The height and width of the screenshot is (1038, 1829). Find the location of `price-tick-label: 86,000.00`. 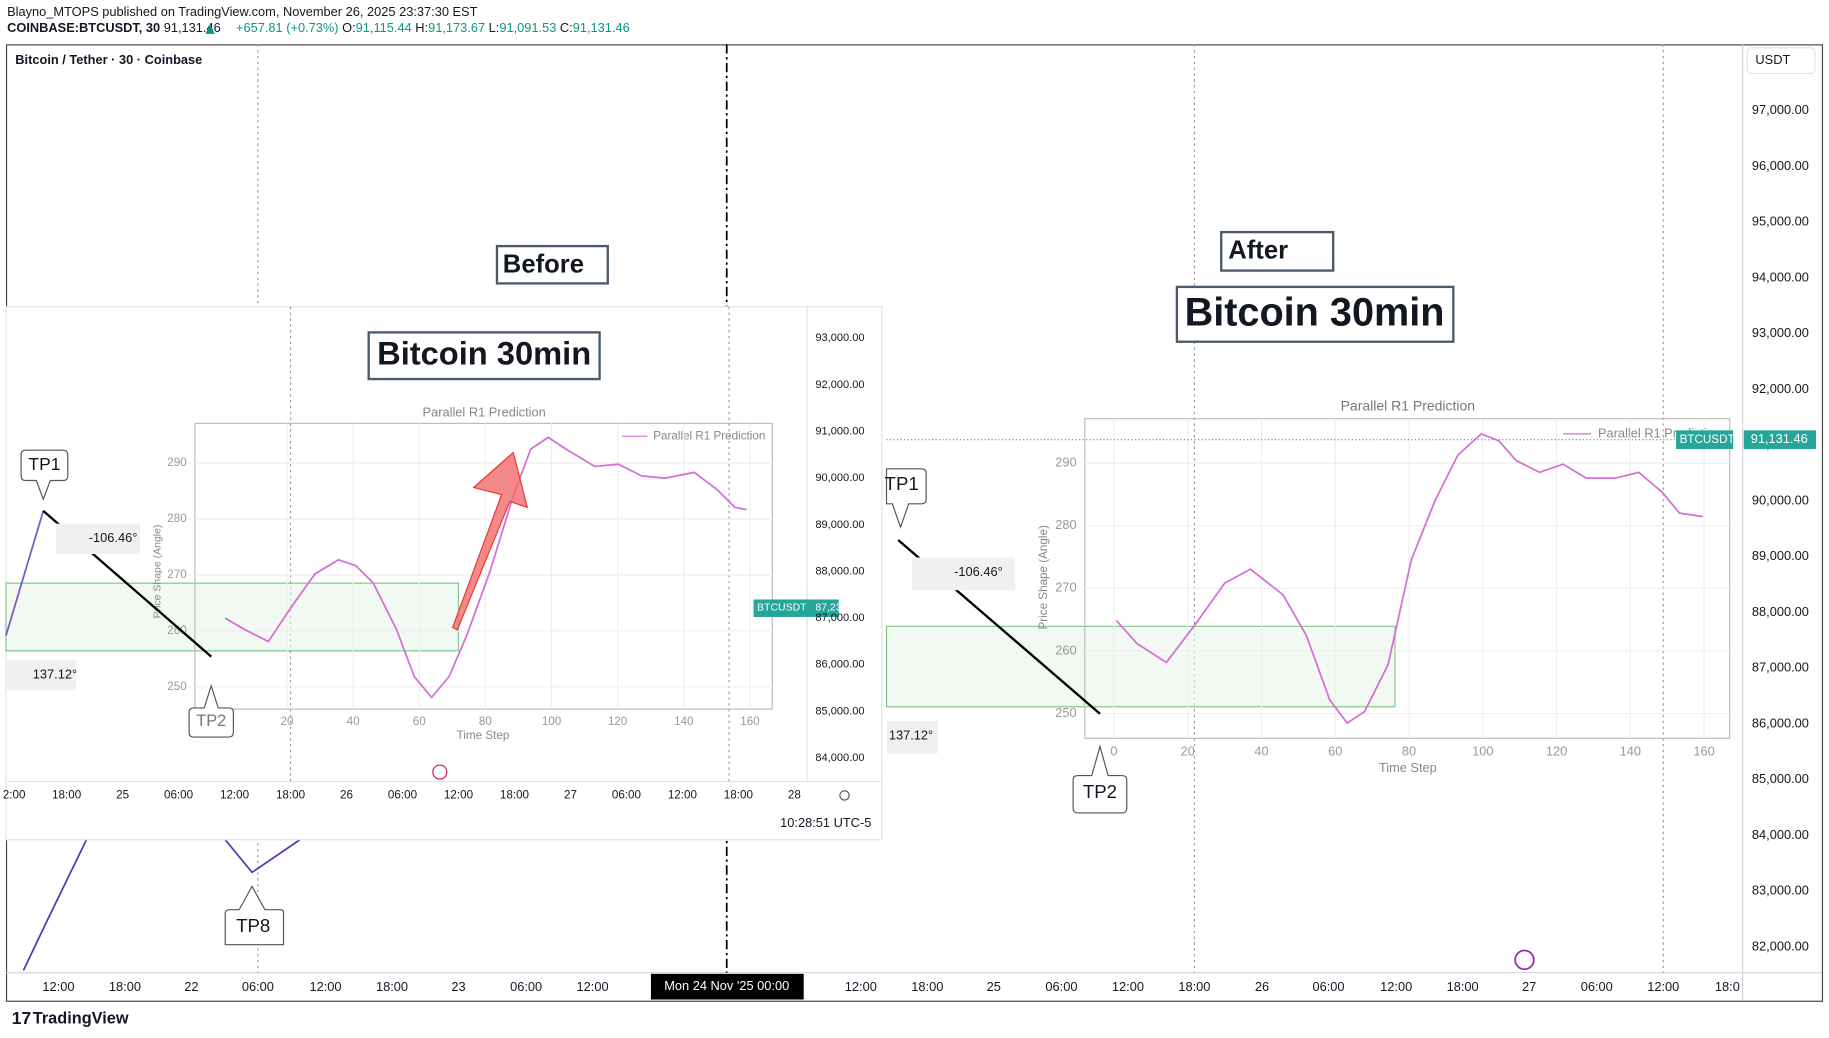

price-tick-label: 86,000.00 is located at coordinates (1780, 722).